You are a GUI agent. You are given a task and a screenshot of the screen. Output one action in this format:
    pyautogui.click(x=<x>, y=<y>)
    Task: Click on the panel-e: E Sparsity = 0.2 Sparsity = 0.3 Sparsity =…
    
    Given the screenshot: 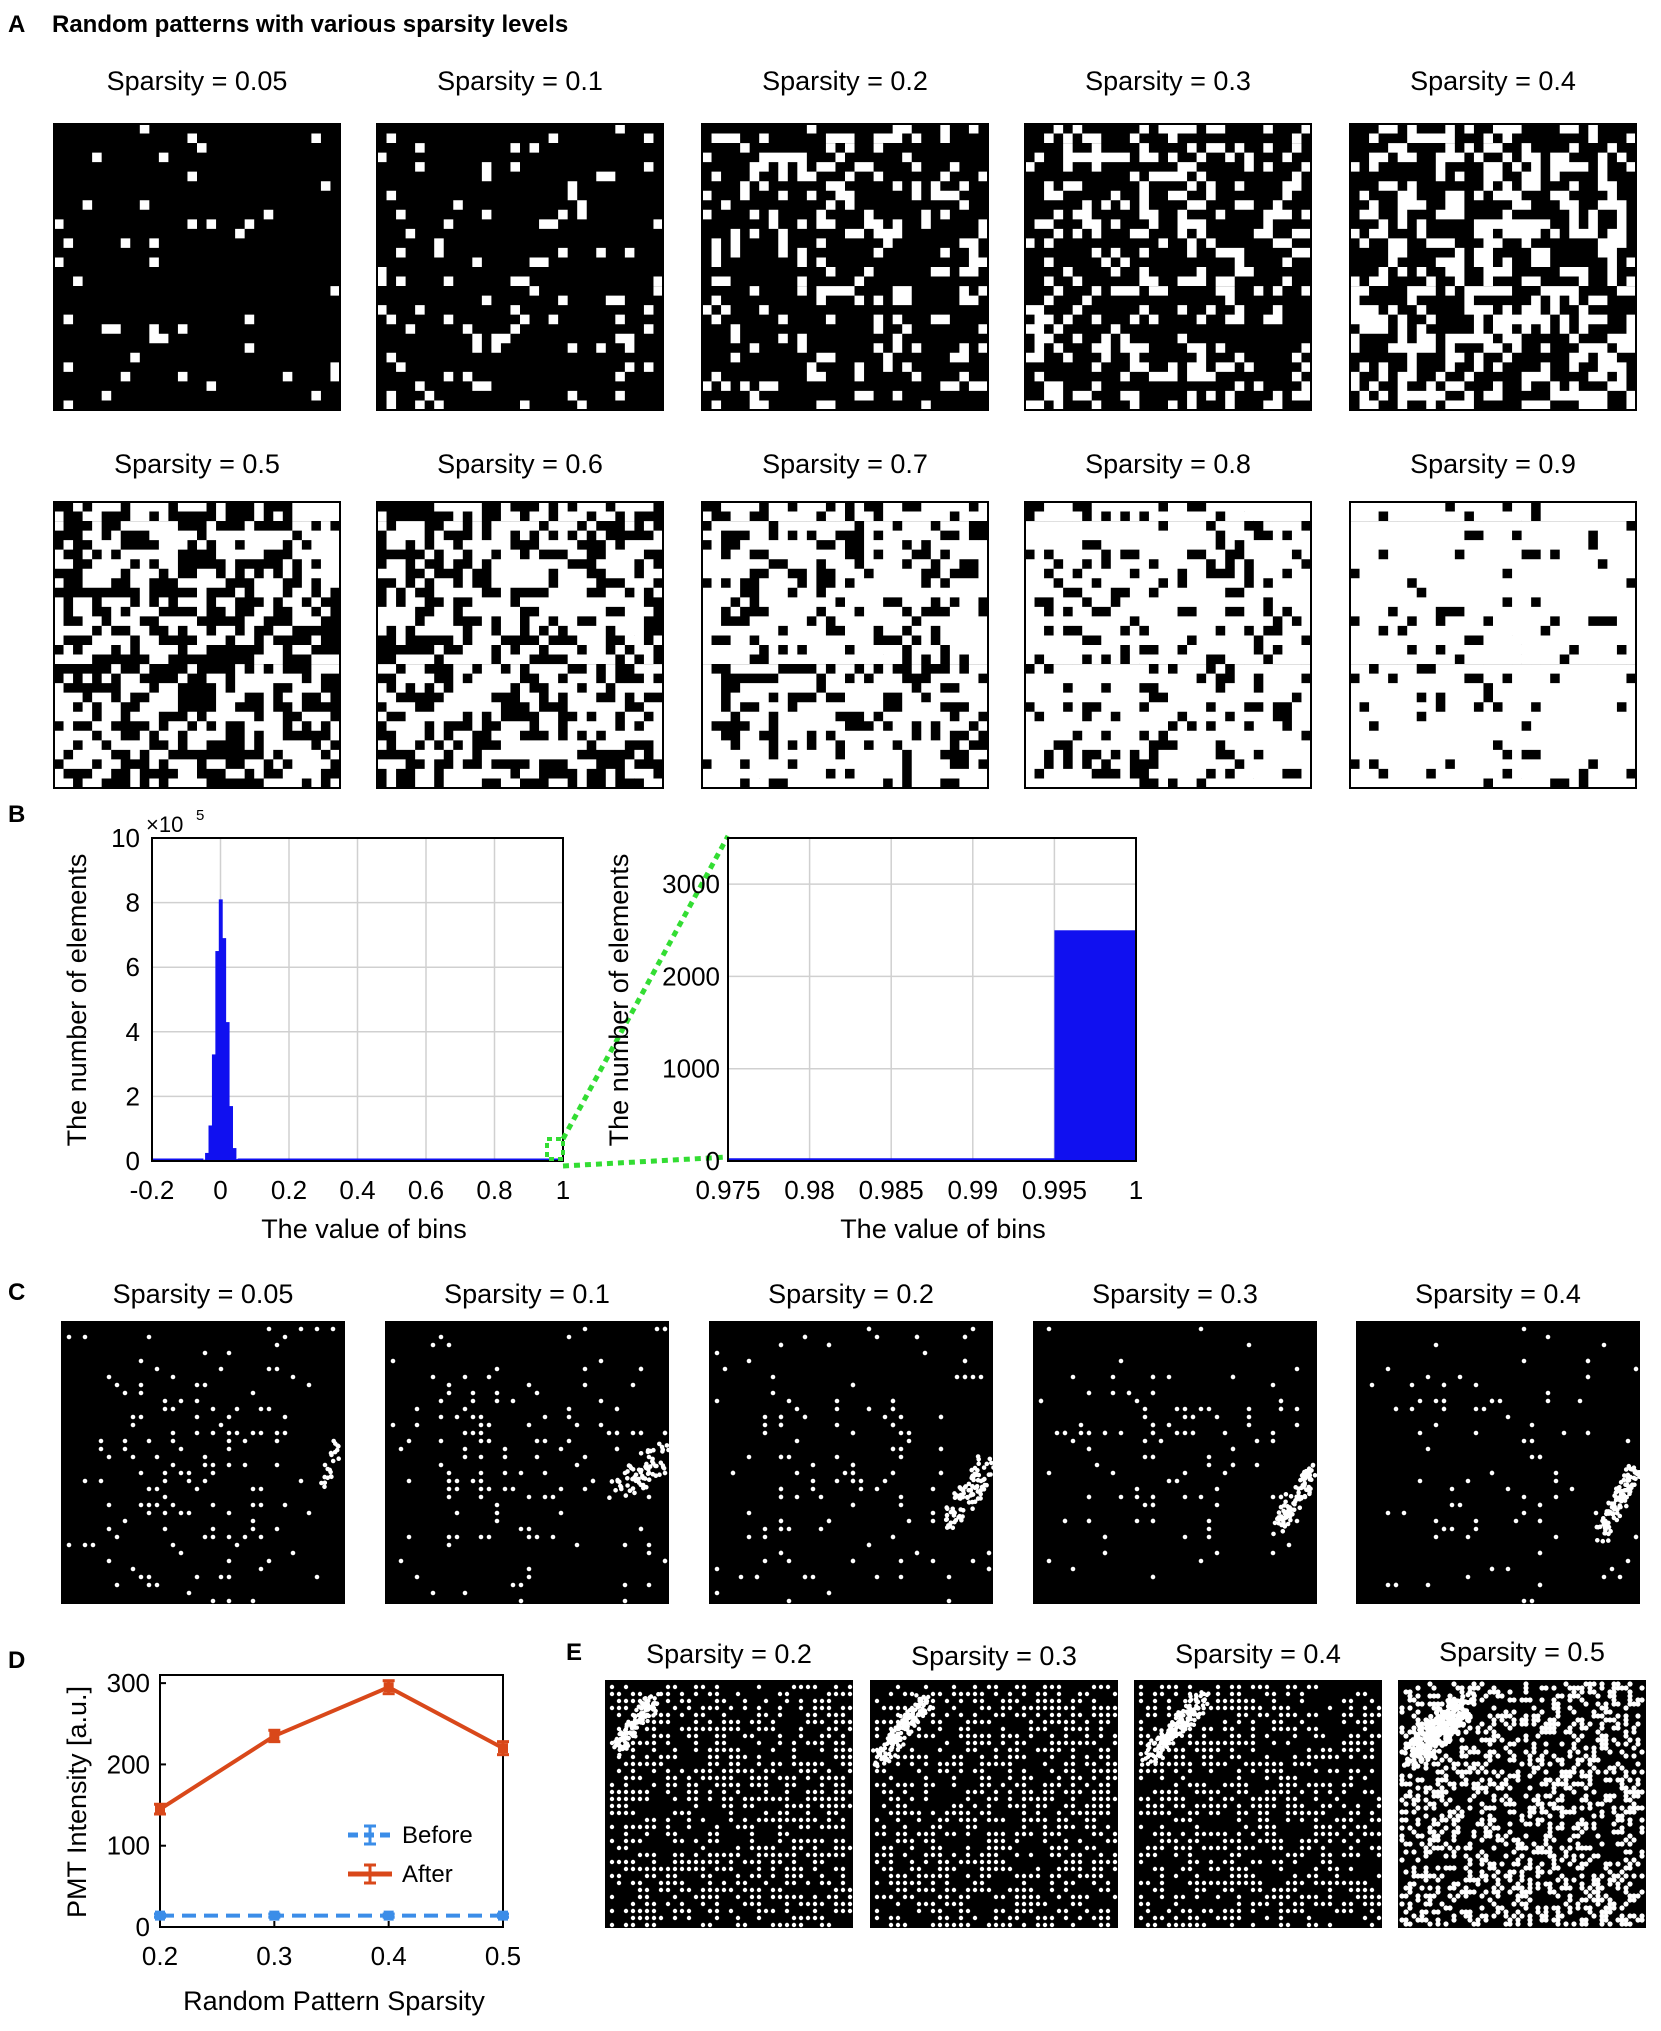 What is the action you would take?
    pyautogui.click(x=1106, y=1782)
    